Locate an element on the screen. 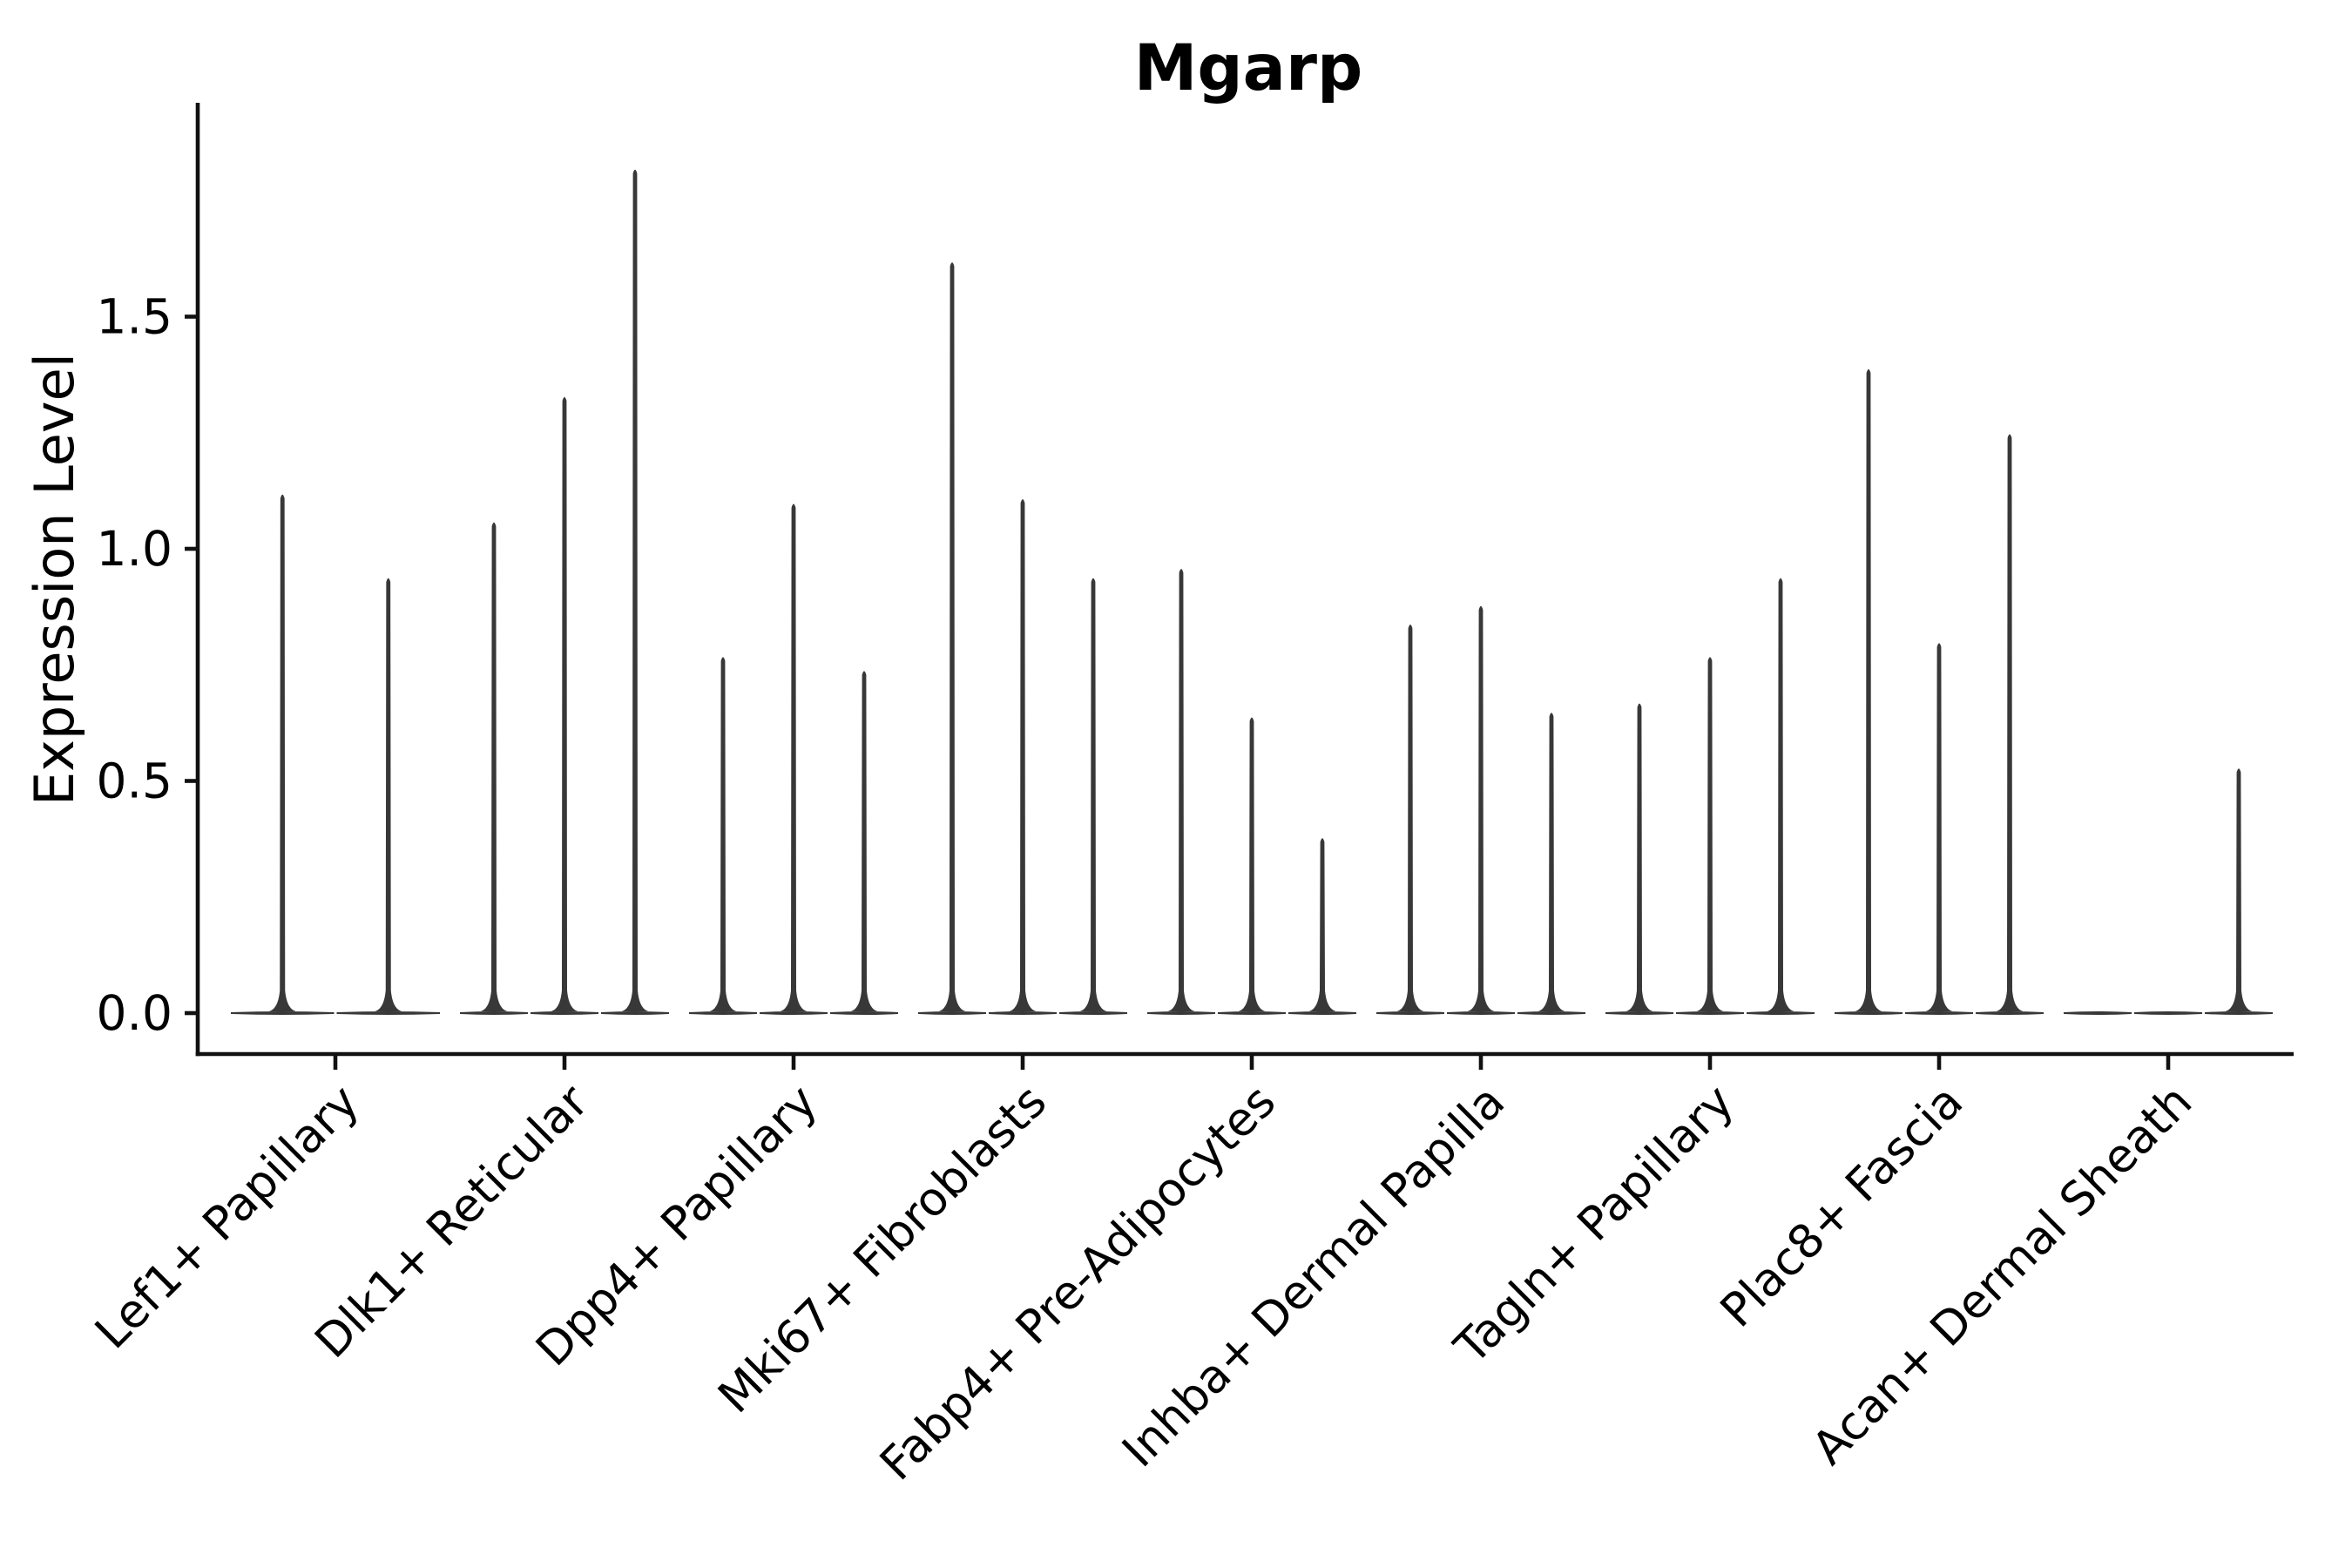 This screenshot has width=2352, height=1568. y-tick-label: 1.5 is located at coordinates (134, 317).